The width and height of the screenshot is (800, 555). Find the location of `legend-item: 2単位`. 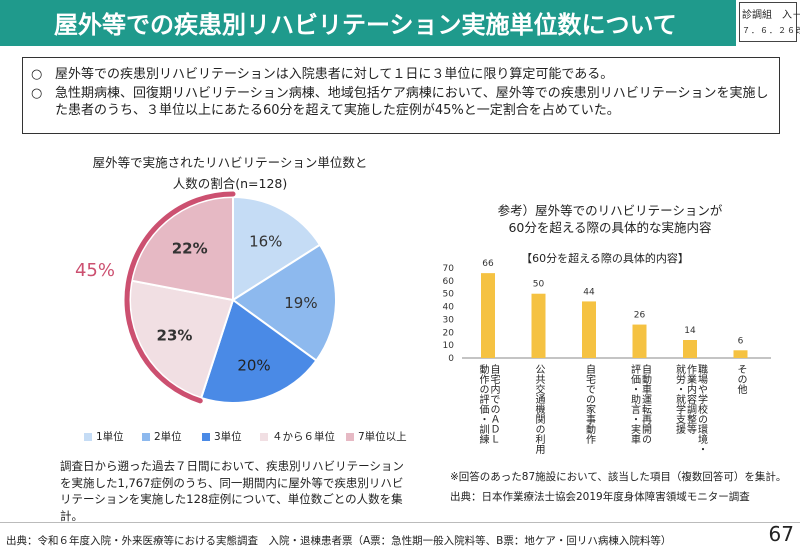

legend-item: 2単位 is located at coordinates (162, 436).